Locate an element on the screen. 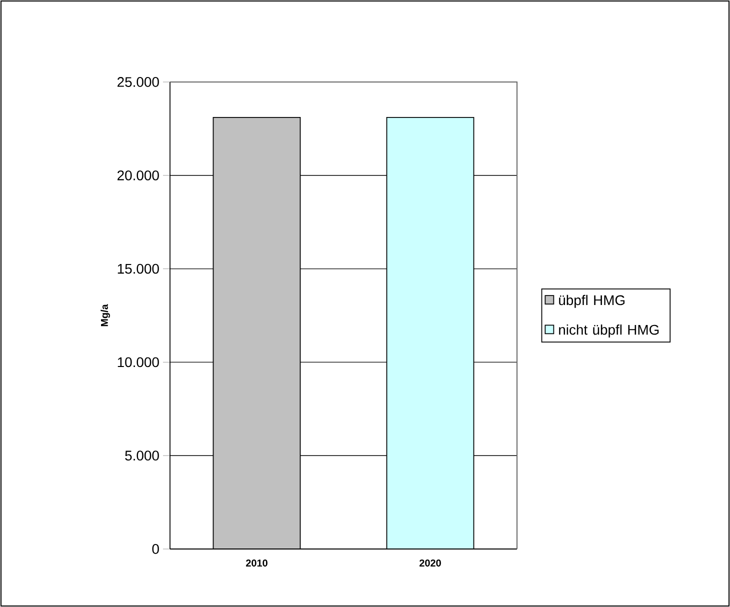 This screenshot has width=730, height=607. y-axis-title: Mg/a is located at coordinates (105, 315).